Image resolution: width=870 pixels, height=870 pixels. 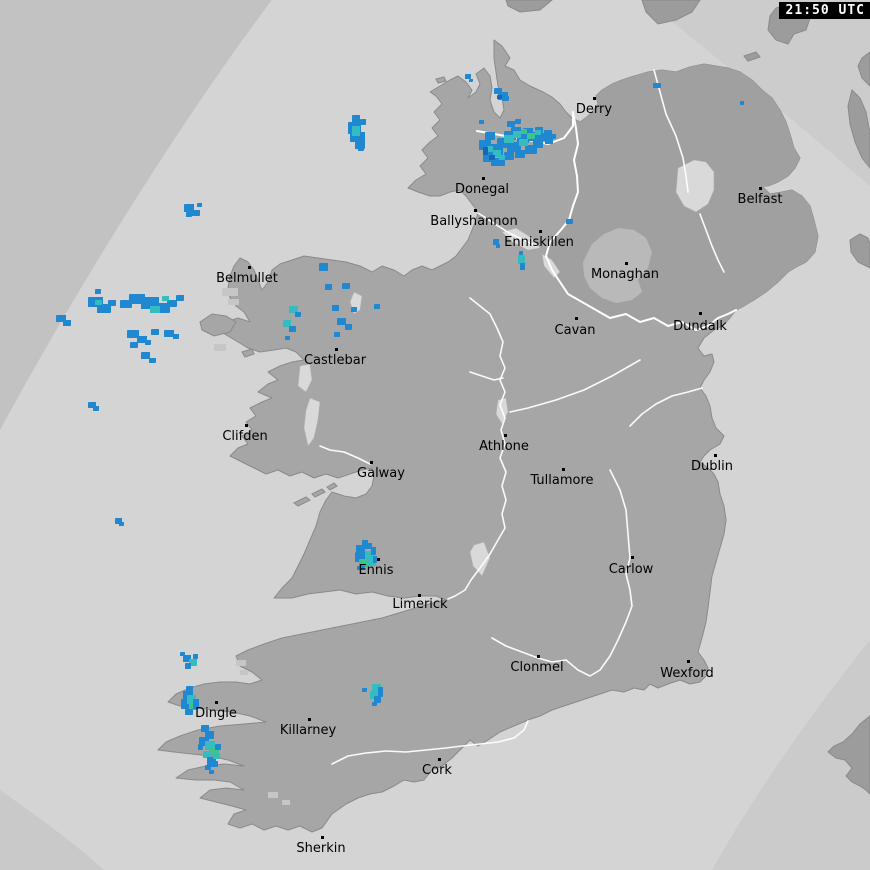 What do you see at coordinates (245, 436) in the screenshot?
I see `city-label-clifden: Clifden` at bounding box center [245, 436].